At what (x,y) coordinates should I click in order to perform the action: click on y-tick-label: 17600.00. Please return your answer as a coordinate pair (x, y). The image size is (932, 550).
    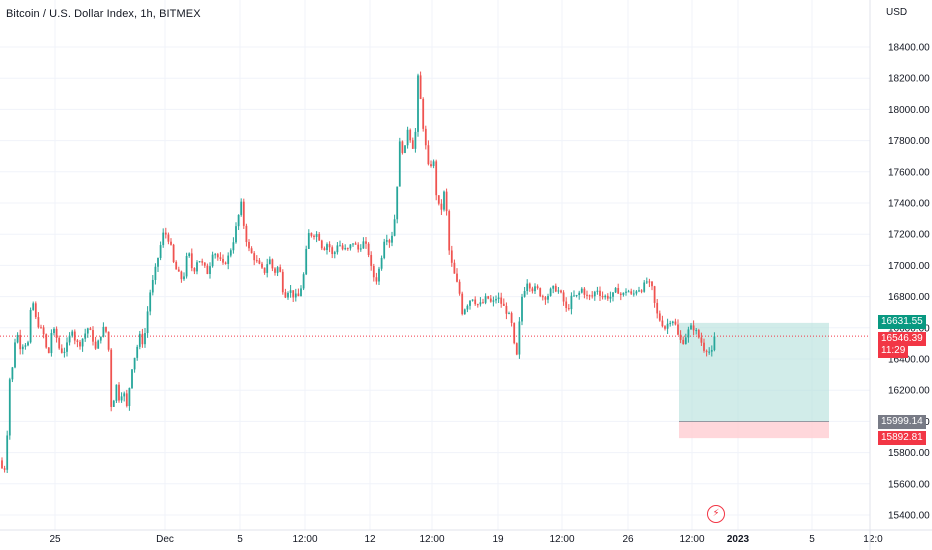
    Looking at the image, I should click on (909, 172).